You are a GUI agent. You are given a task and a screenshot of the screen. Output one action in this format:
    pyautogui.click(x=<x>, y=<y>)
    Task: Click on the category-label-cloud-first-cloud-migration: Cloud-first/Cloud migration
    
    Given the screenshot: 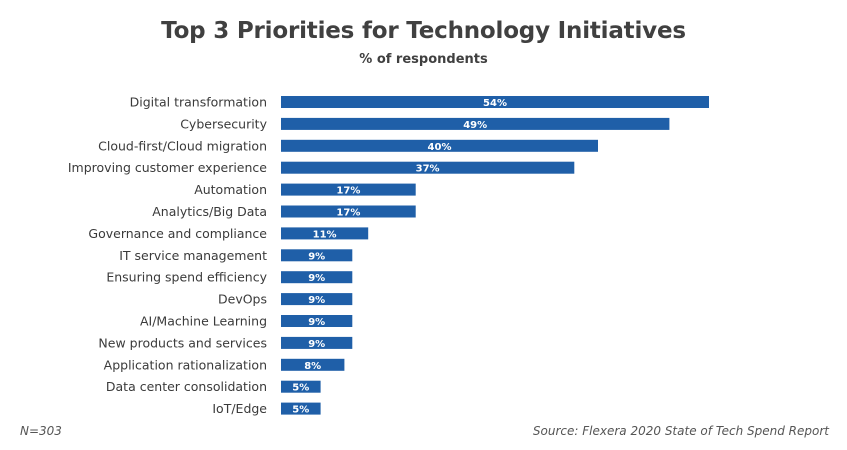 What is the action you would take?
    pyautogui.click(x=182, y=145)
    